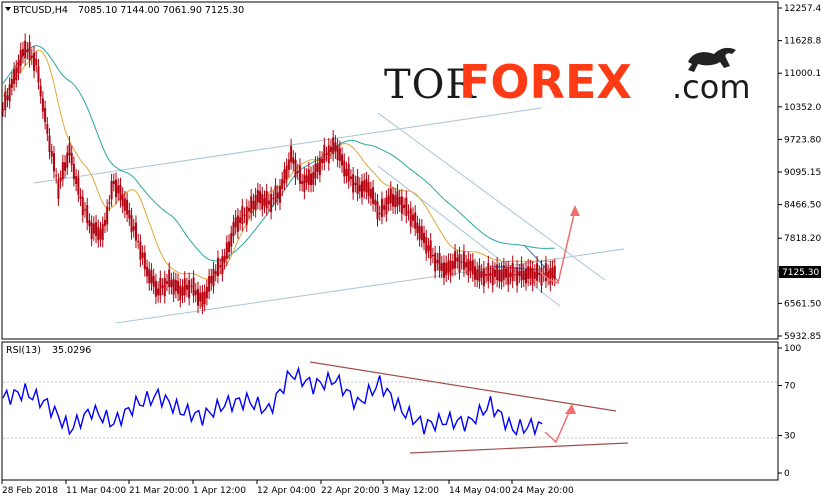  I want to click on rsi-upper-trendline, so click(463, 386).